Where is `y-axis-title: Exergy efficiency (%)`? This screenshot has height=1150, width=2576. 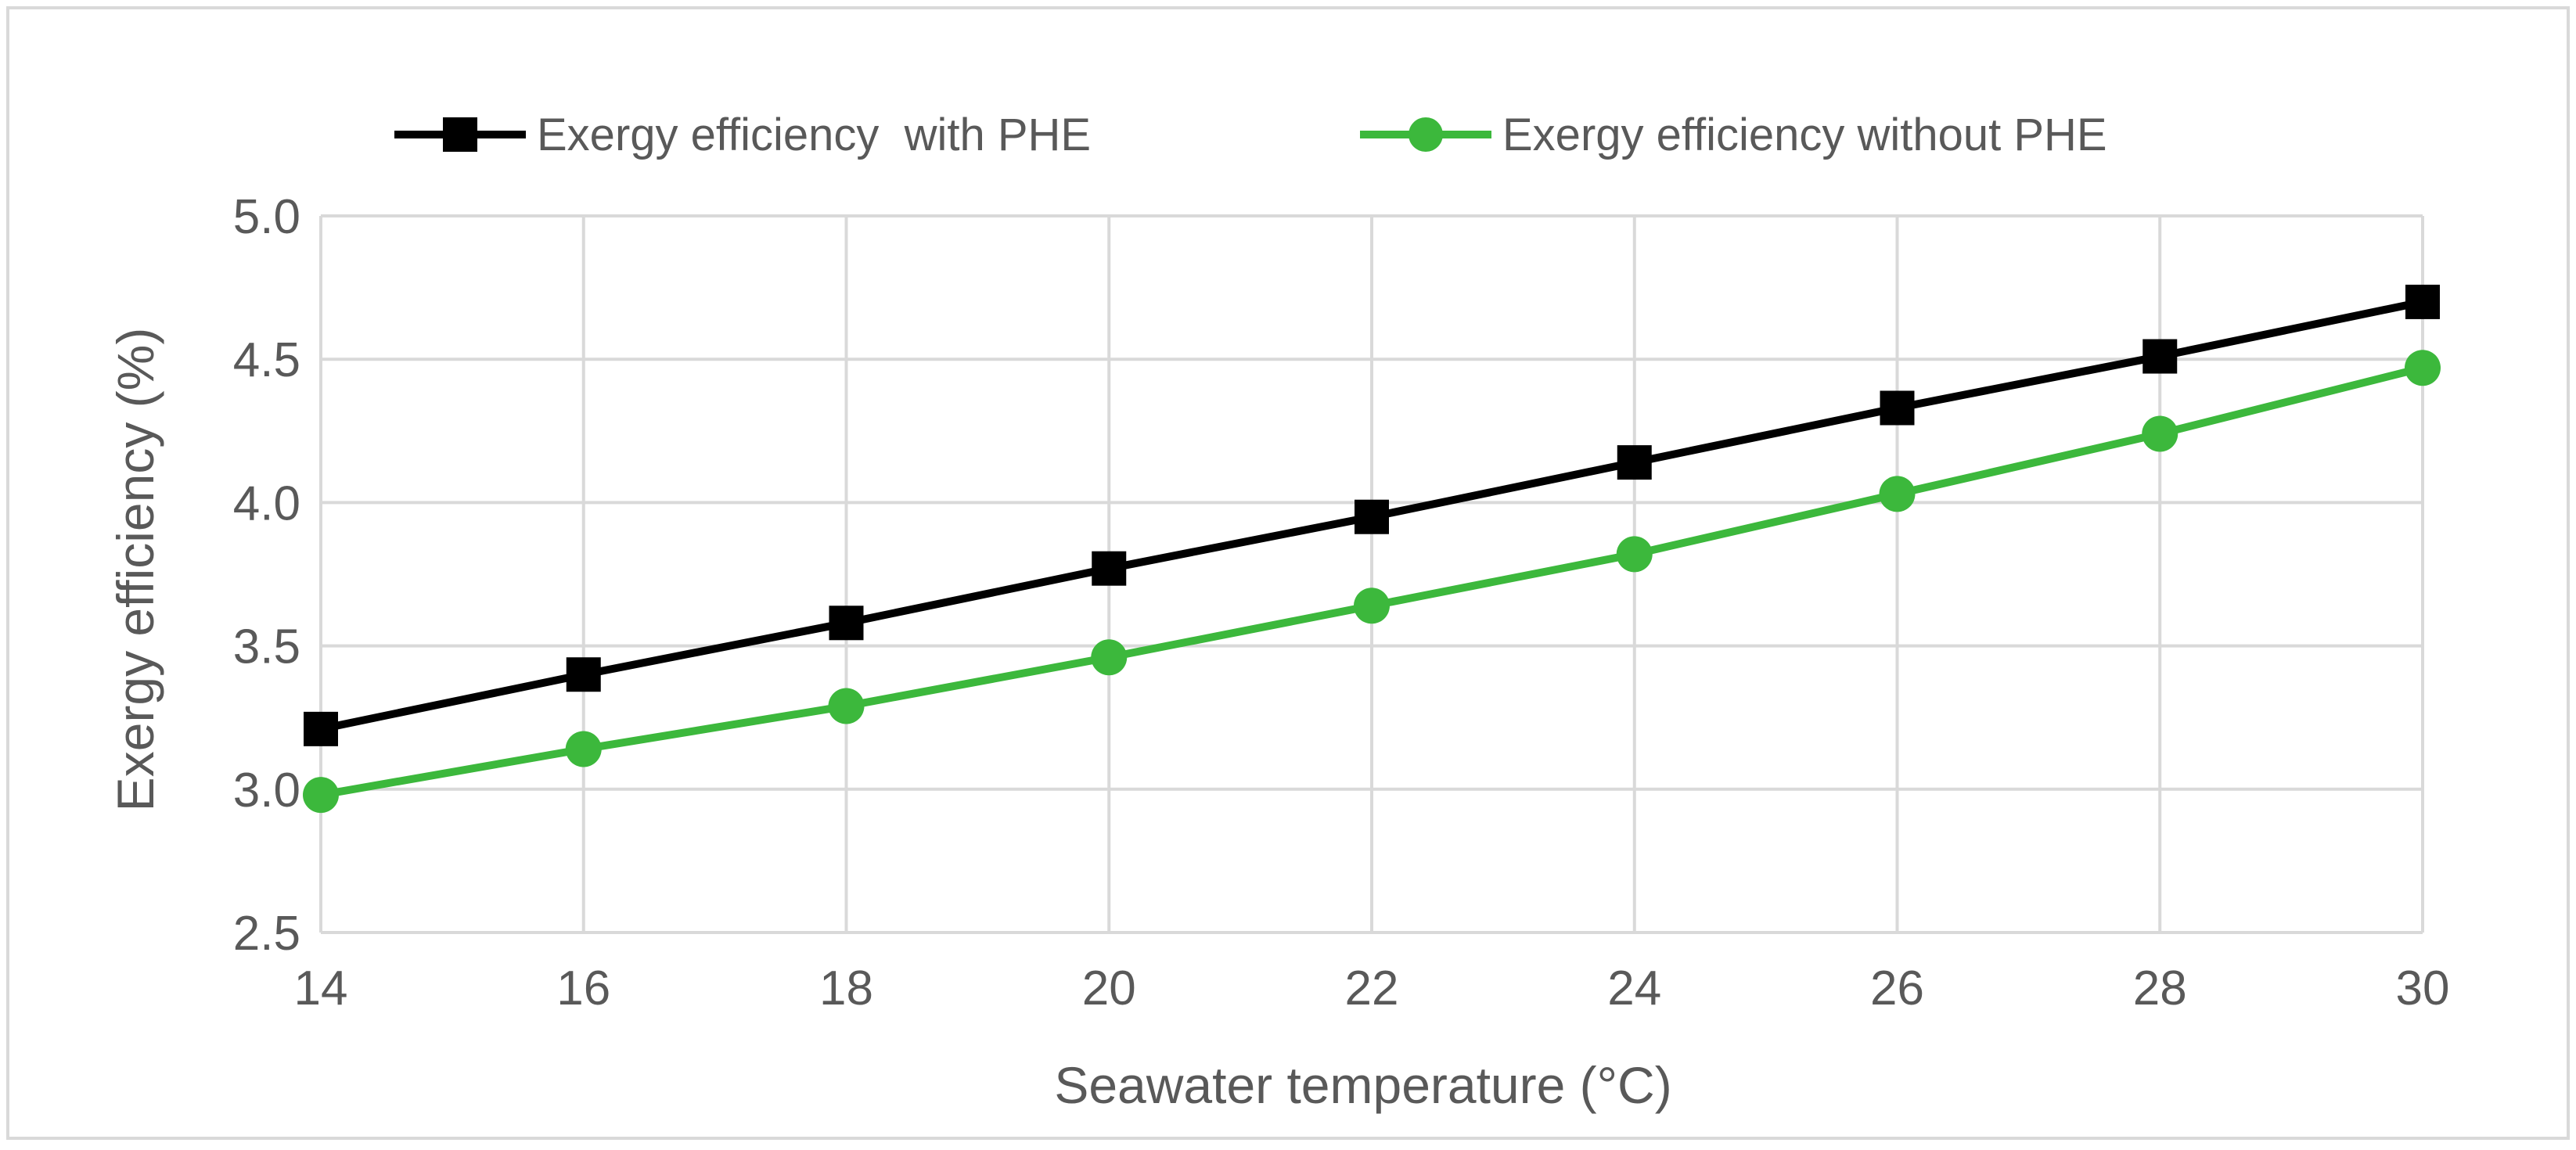
y-axis-title: Exergy efficiency (%) is located at coordinates (135, 570).